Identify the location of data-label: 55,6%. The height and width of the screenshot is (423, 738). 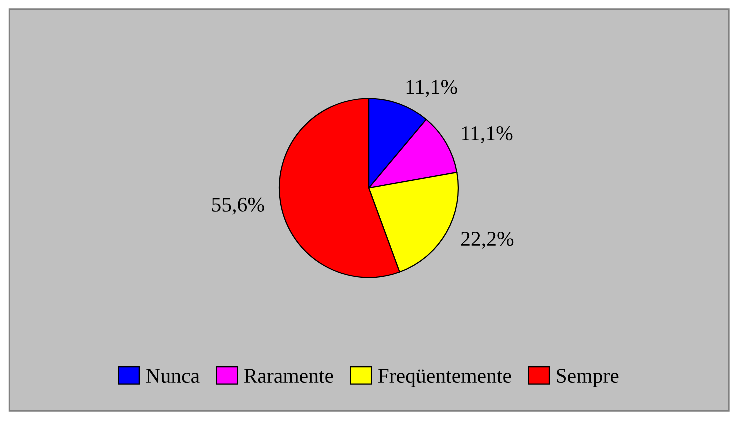
(238, 206).